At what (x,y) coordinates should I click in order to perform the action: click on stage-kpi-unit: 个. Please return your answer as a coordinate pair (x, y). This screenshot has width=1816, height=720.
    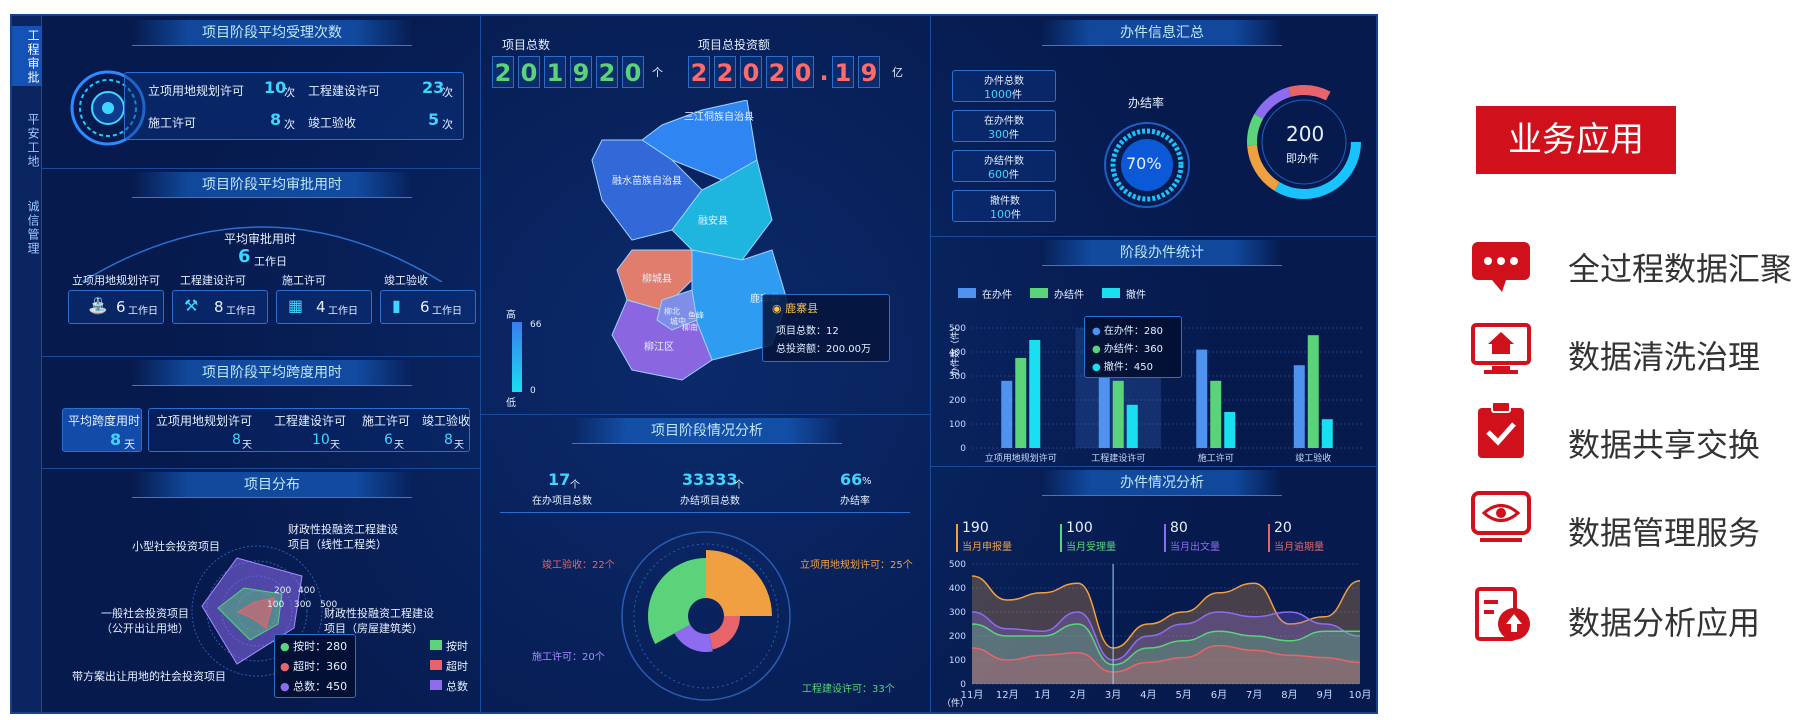
    Looking at the image, I should click on (575, 485).